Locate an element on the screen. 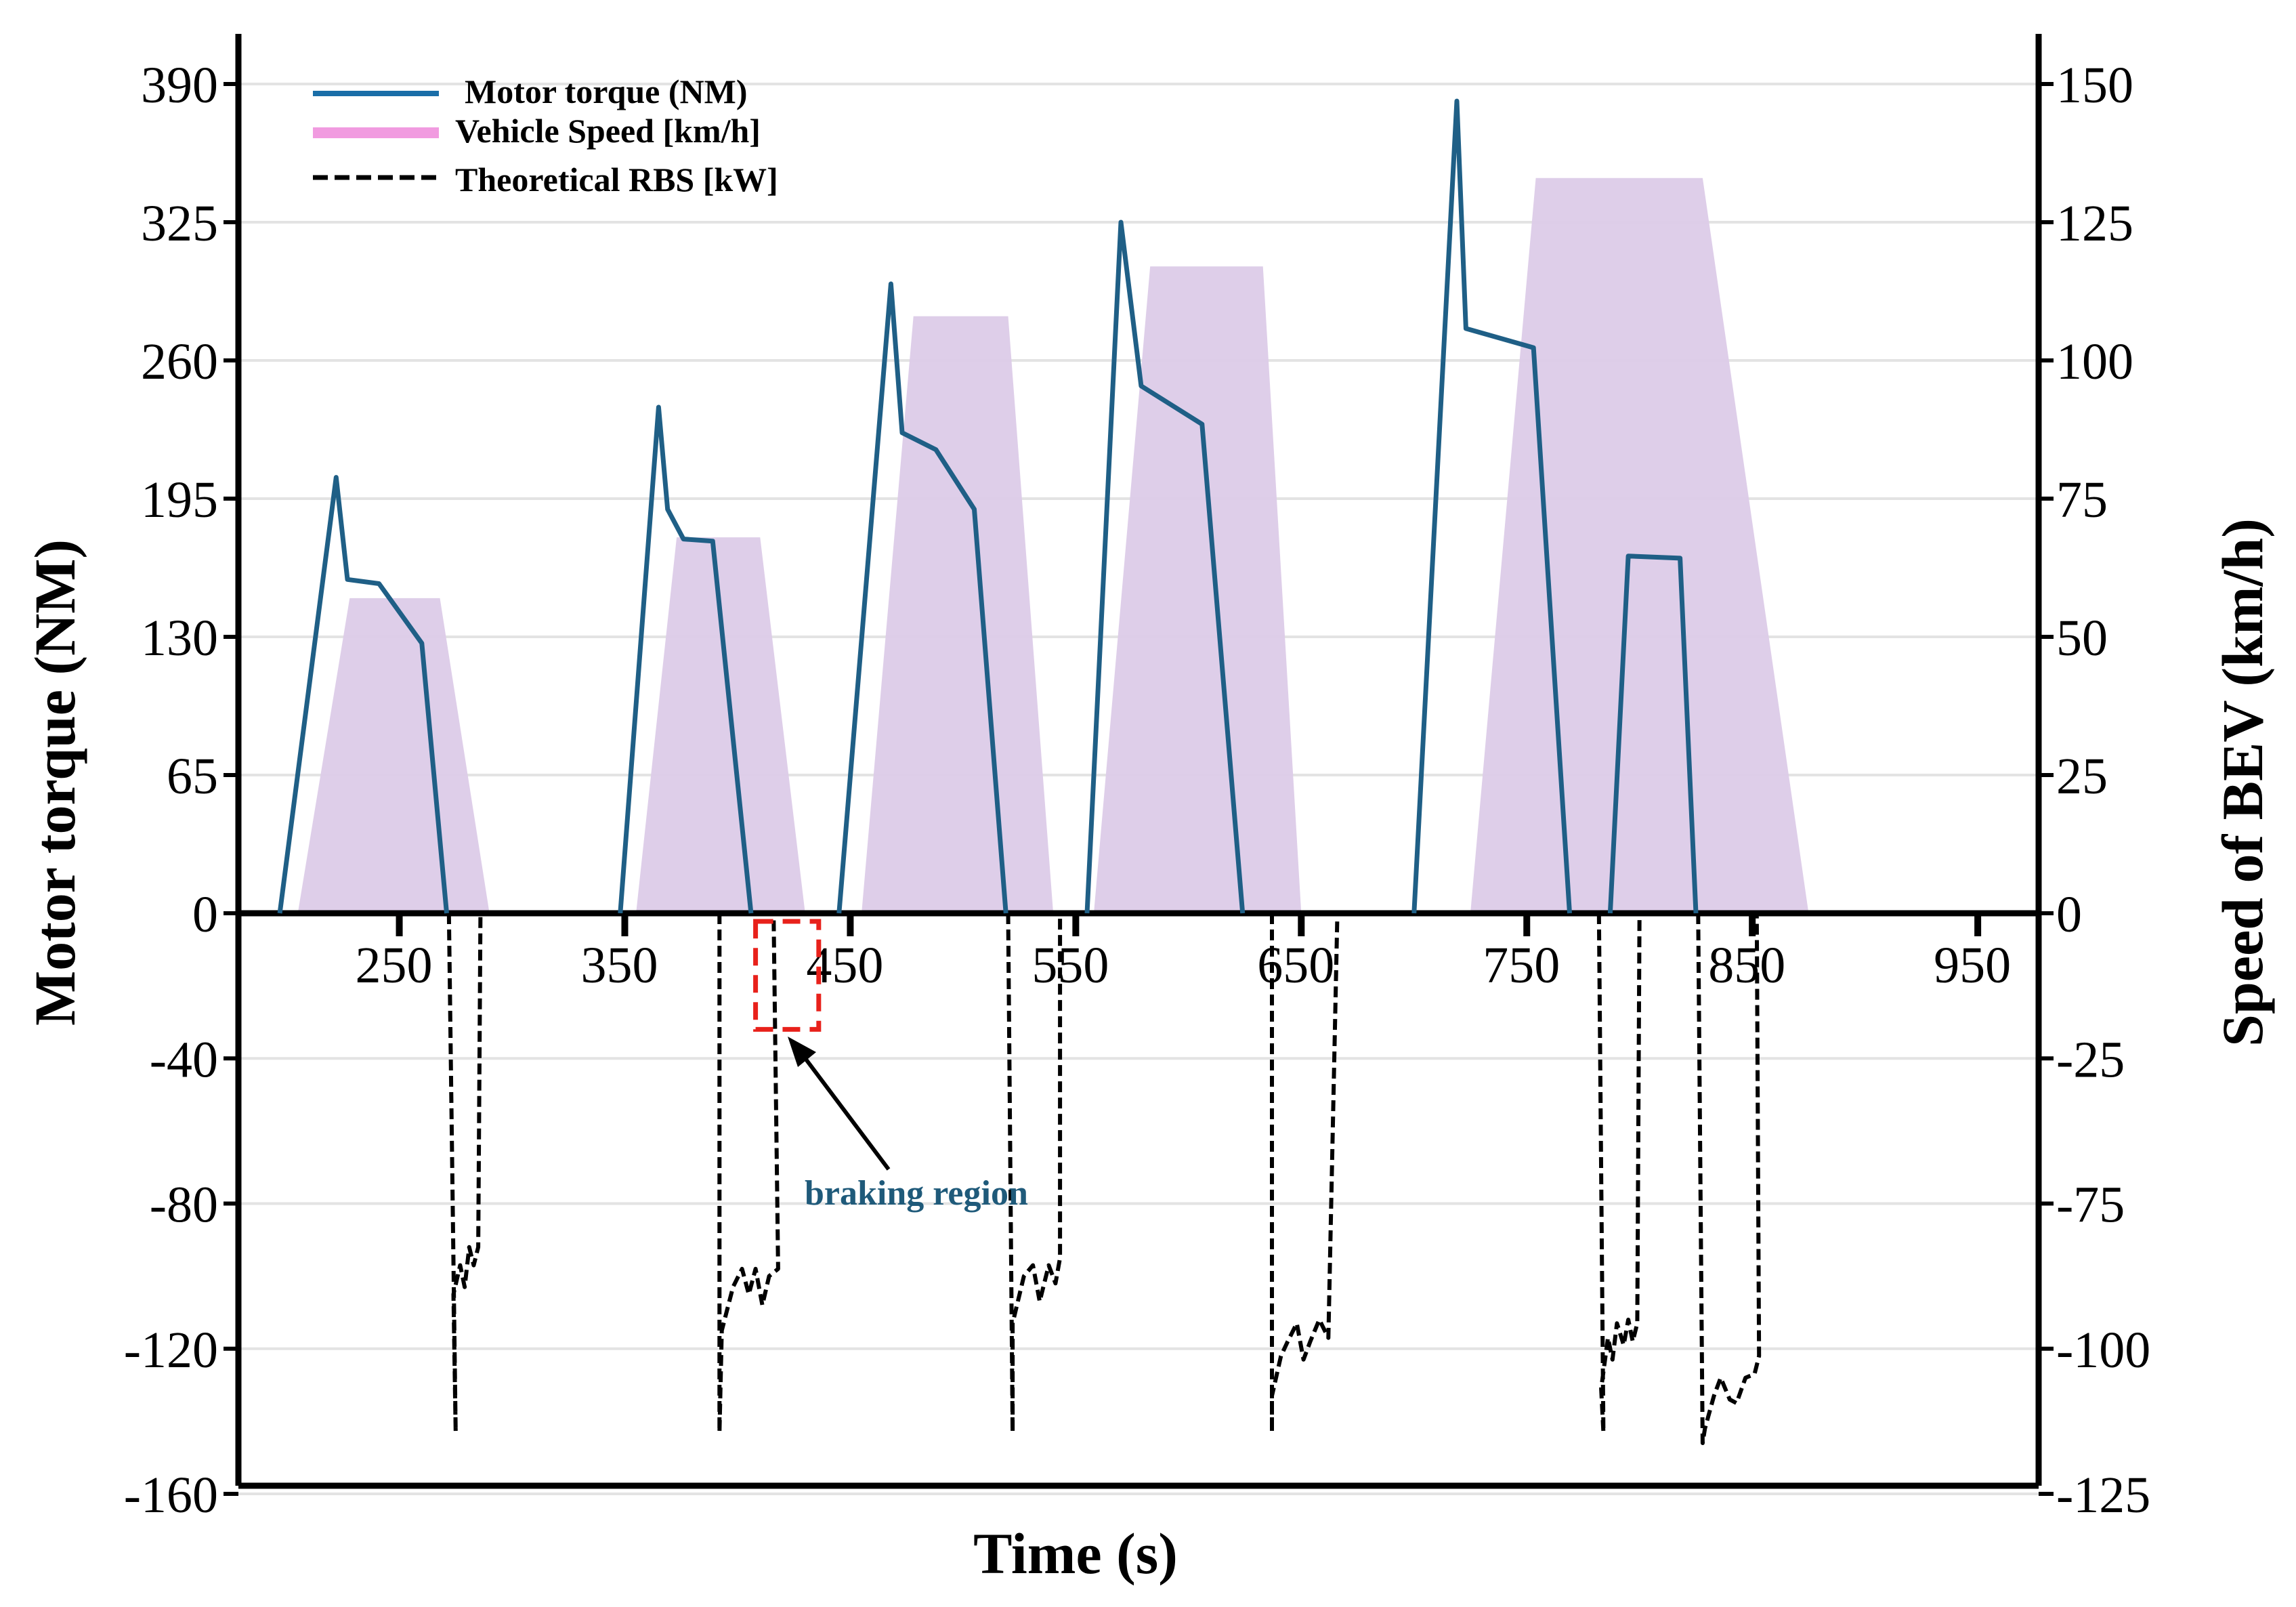 The width and height of the screenshot is (2296, 1607). x-tick-label-1: 350 is located at coordinates (619, 965).